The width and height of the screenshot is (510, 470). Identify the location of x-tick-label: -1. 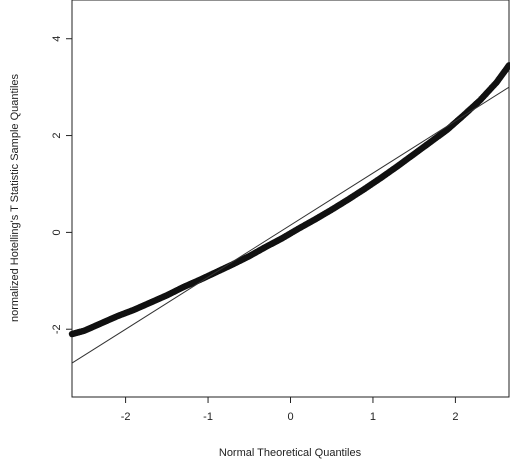
(208, 417).